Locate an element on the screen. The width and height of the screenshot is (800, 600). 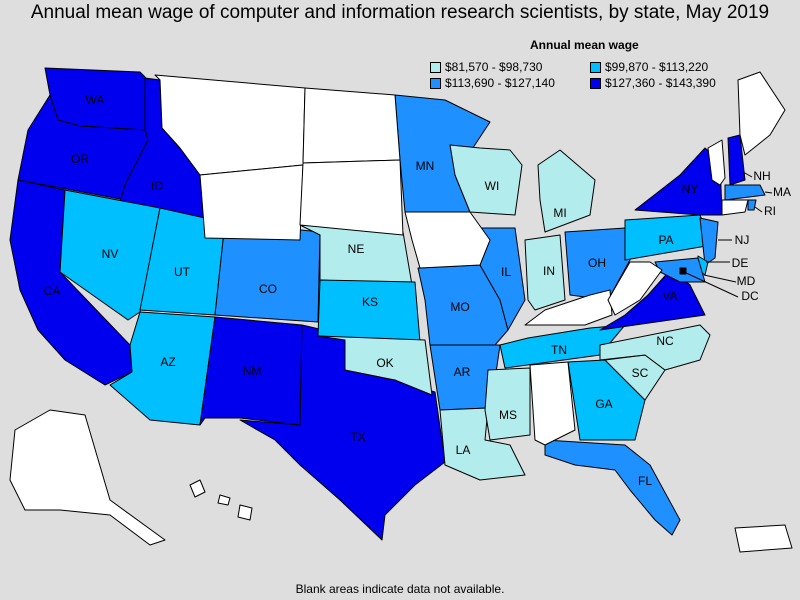
legend-item-bin-0: $81,570 - $98,730 is located at coordinates (510, 67).